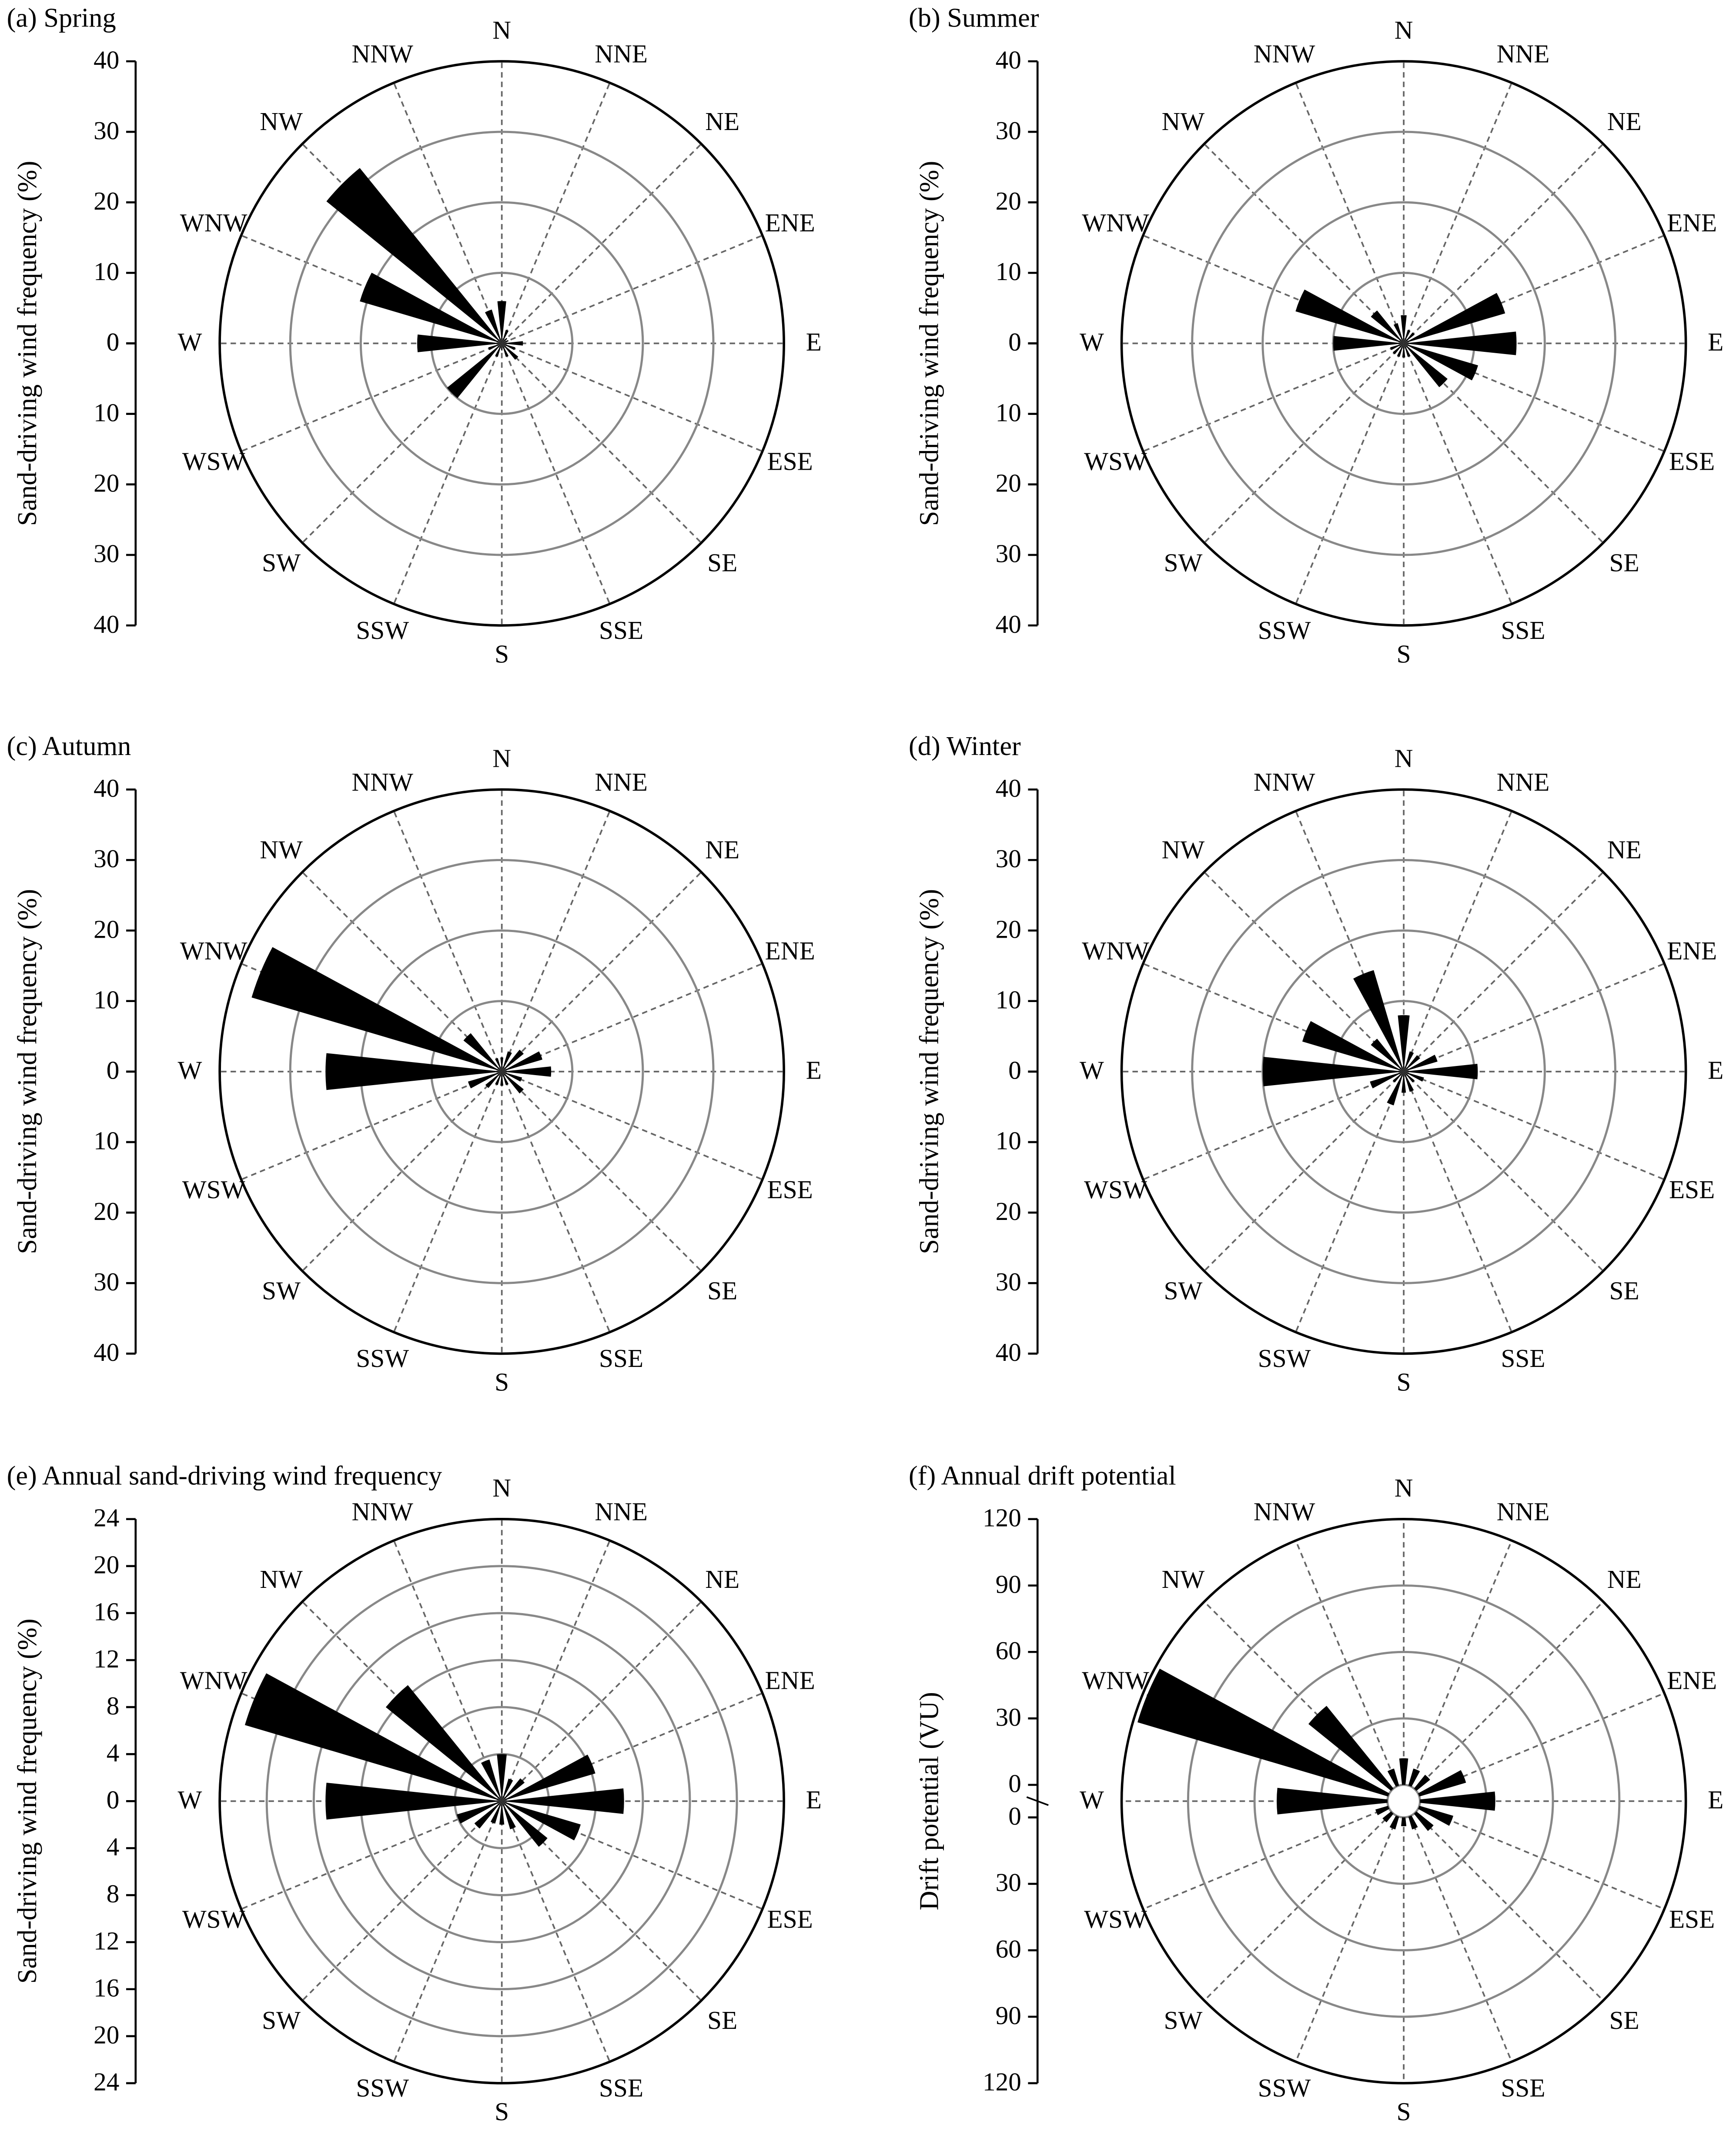 Image resolution: width=1736 pixels, height=2135 pixels. What do you see at coordinates (1042, 1476) in the screenshot?
I see `chart-title: (f) Annual drift potential` at bounding box center [1042, 1476].